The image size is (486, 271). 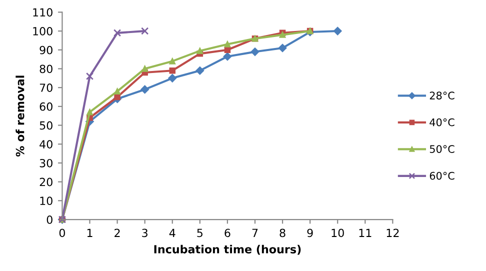 I want to click on y-tick-label: 10, so click(x=46, y=201).